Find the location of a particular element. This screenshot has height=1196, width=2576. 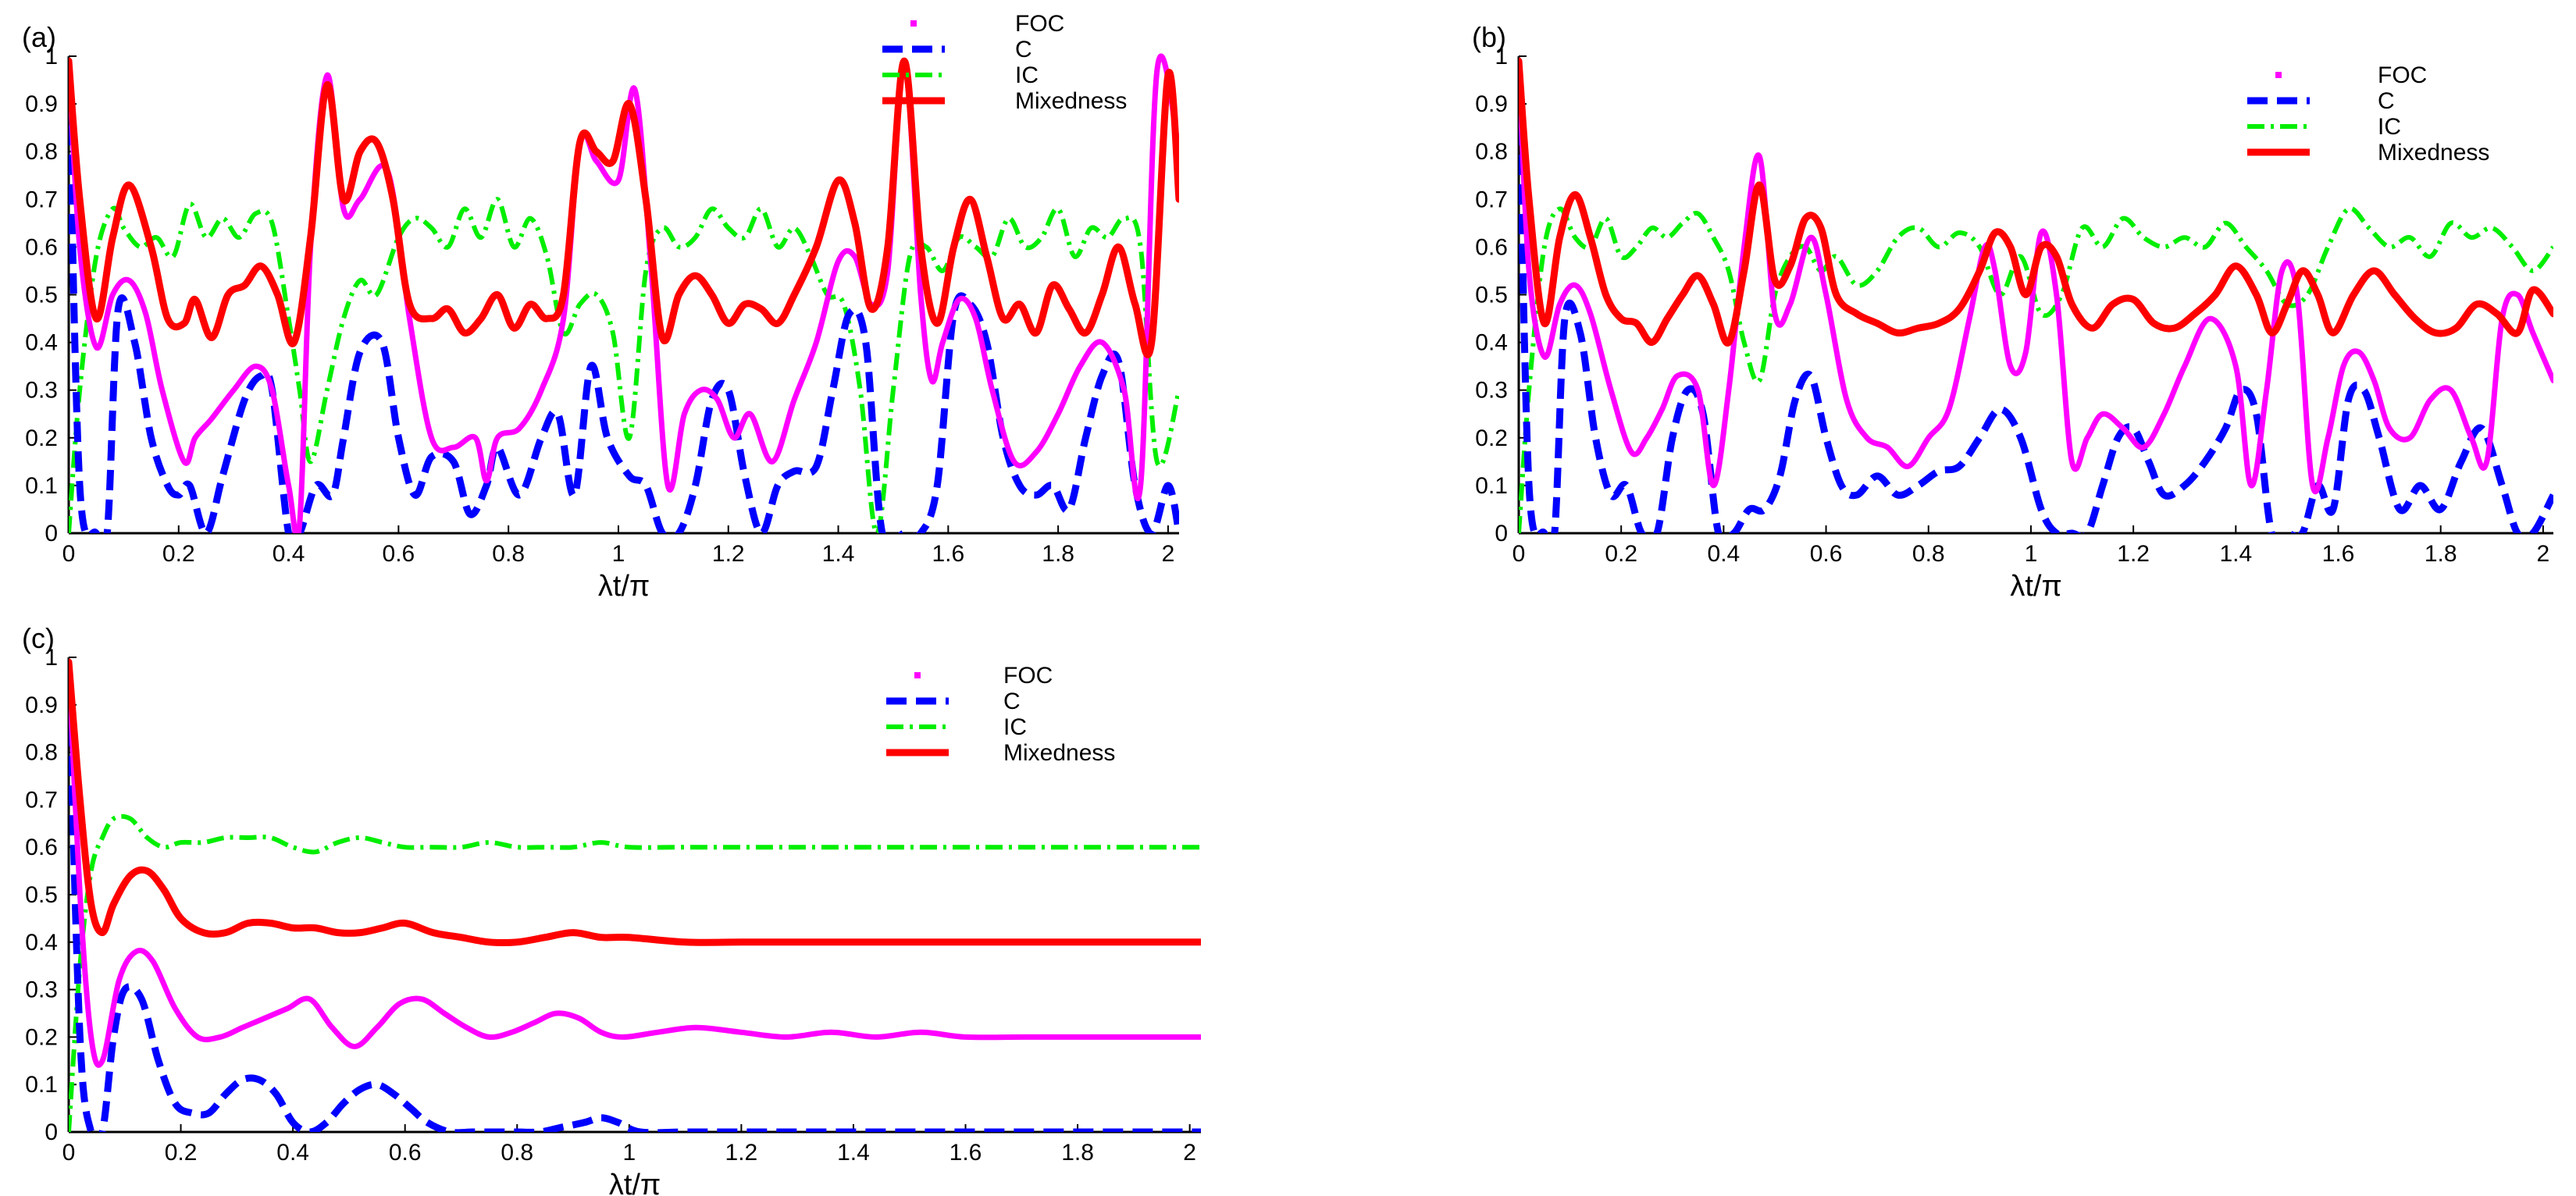

panel-label-a: (a) is located at coordinates (39, 37).